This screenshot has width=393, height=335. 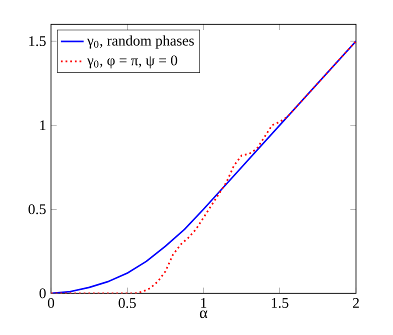 What do you see at coordinates (355, 303) in the screenshot?
I see `x-tick-label: 2` at bounding box center [355, 303].